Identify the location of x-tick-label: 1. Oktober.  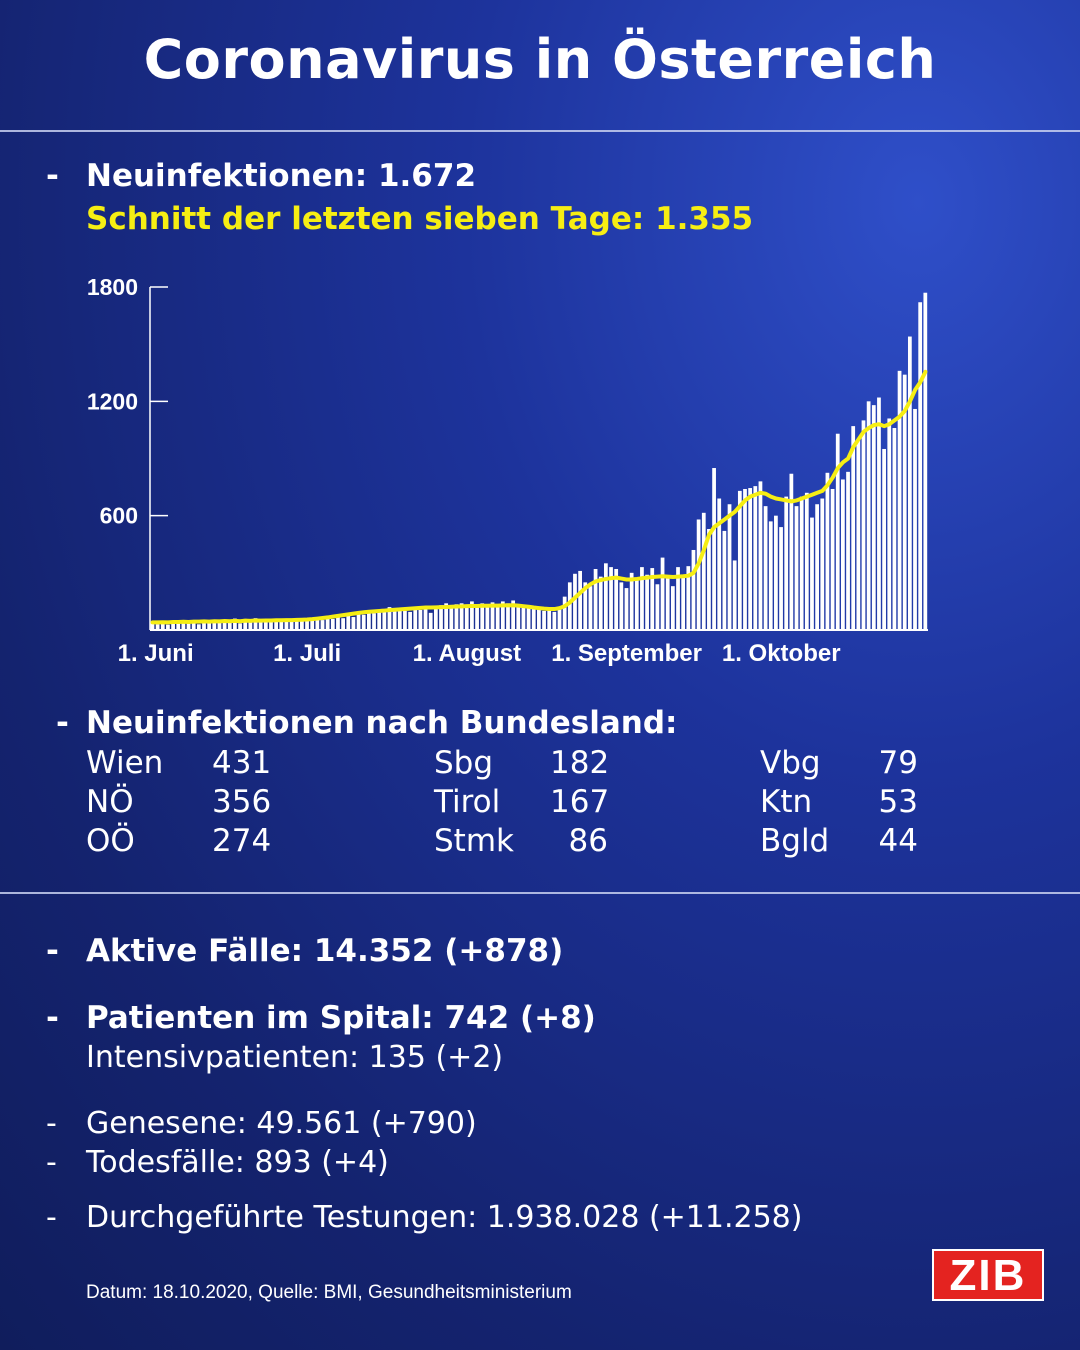
(781, 653).